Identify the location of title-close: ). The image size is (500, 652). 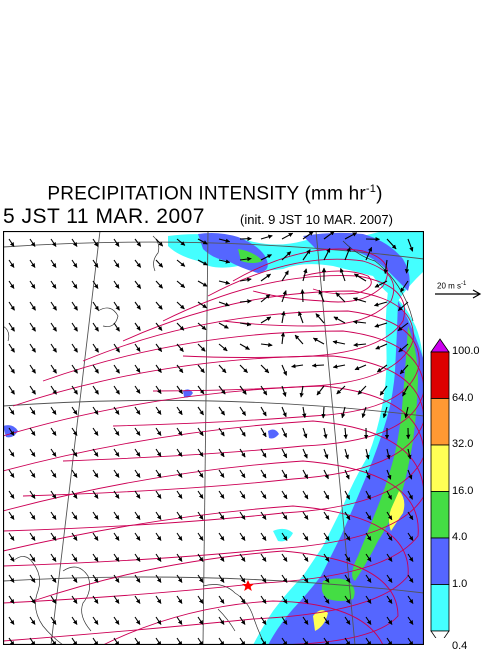
(379, 193).